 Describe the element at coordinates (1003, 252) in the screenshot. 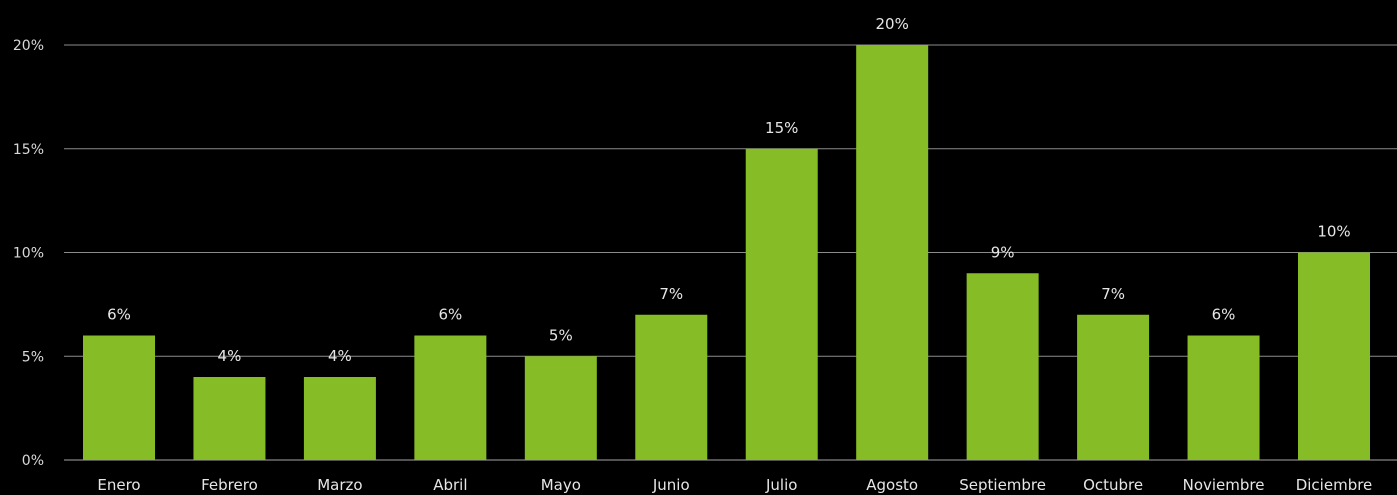

I see `data-label-septiembre: 9%` at that location.